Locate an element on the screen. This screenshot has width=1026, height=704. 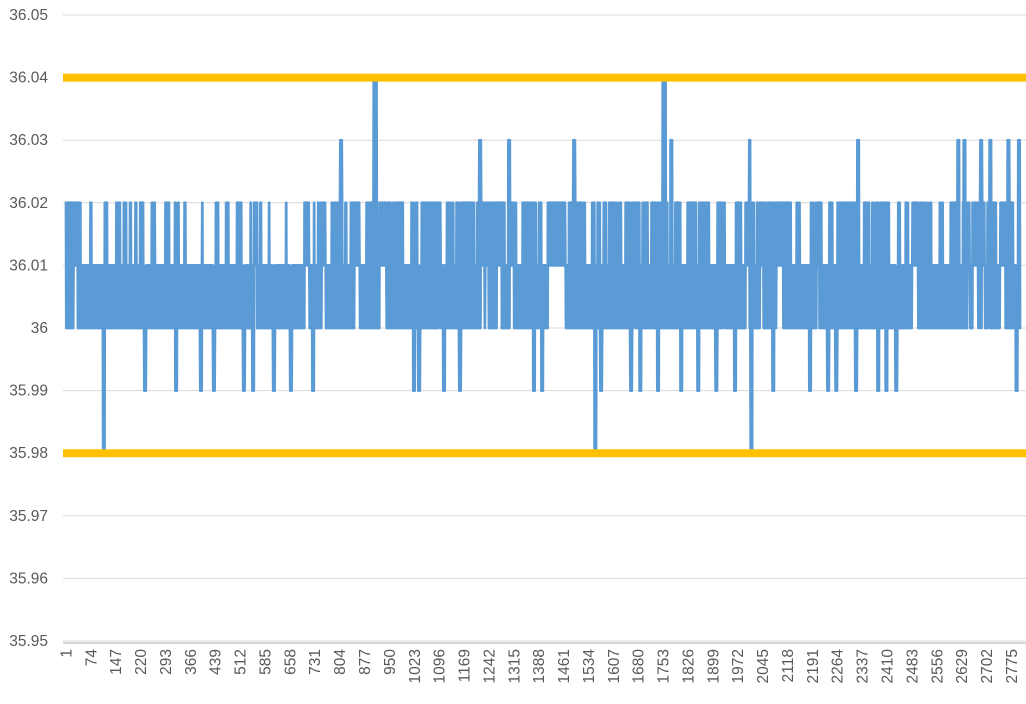
y-tick-label: 35.99 is located at coordinates (28, 391).